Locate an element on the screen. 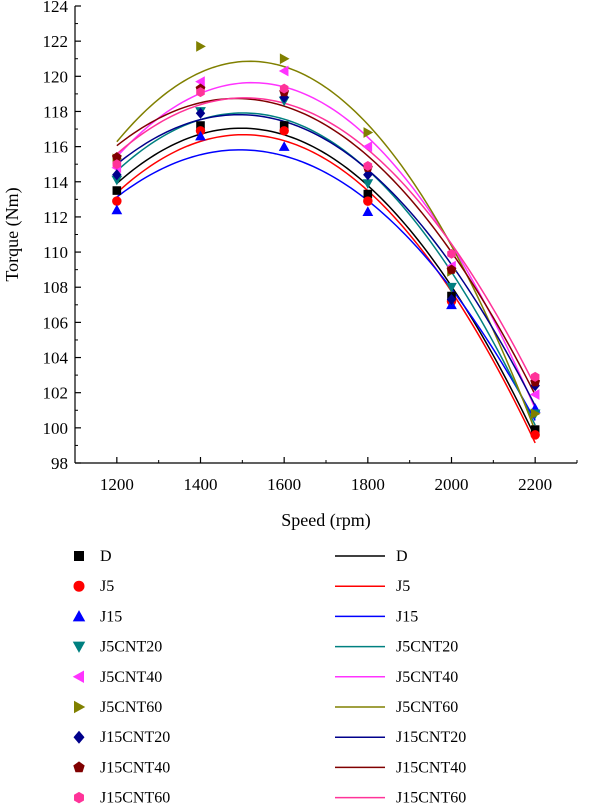 This screenshot has width=600, height=807. legend-label-j5cnt40: J5CNT40 is located at coordinates (131, 677).